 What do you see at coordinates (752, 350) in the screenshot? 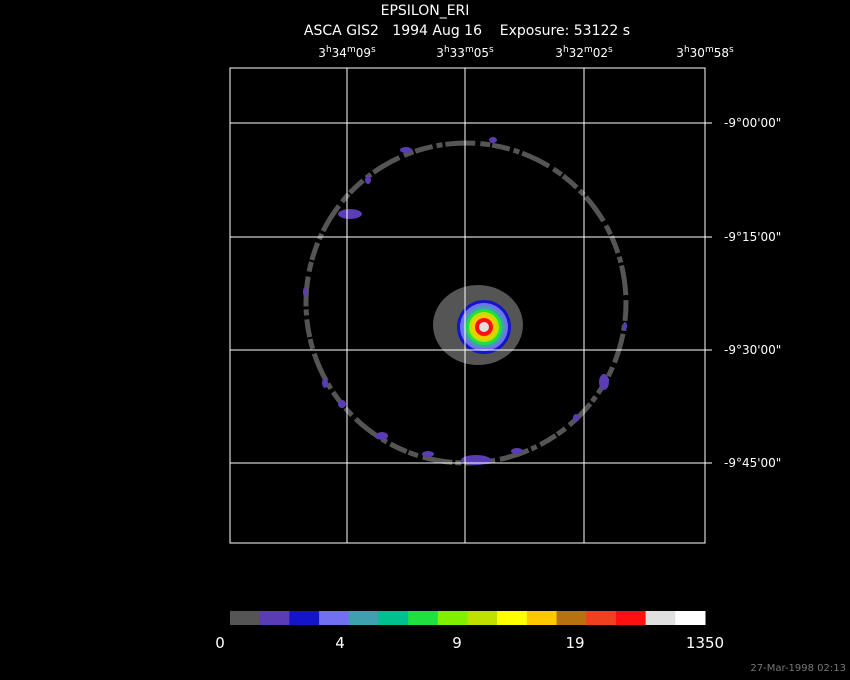
I see `dec-label: -9°30'00"` at bounding box center [752, 350].